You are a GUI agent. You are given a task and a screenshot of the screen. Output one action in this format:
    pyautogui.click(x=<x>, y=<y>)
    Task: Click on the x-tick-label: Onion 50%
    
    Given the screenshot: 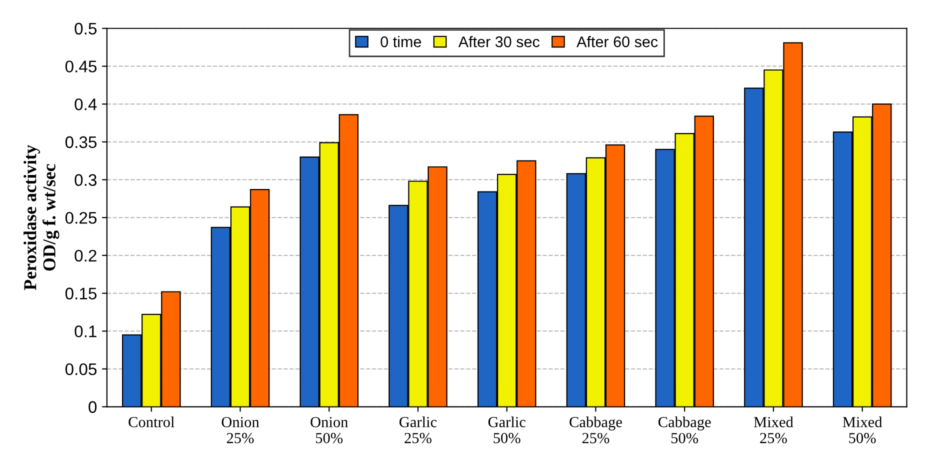 What is the action you would take?
    pyautogui.click(x=329, y=430)
    